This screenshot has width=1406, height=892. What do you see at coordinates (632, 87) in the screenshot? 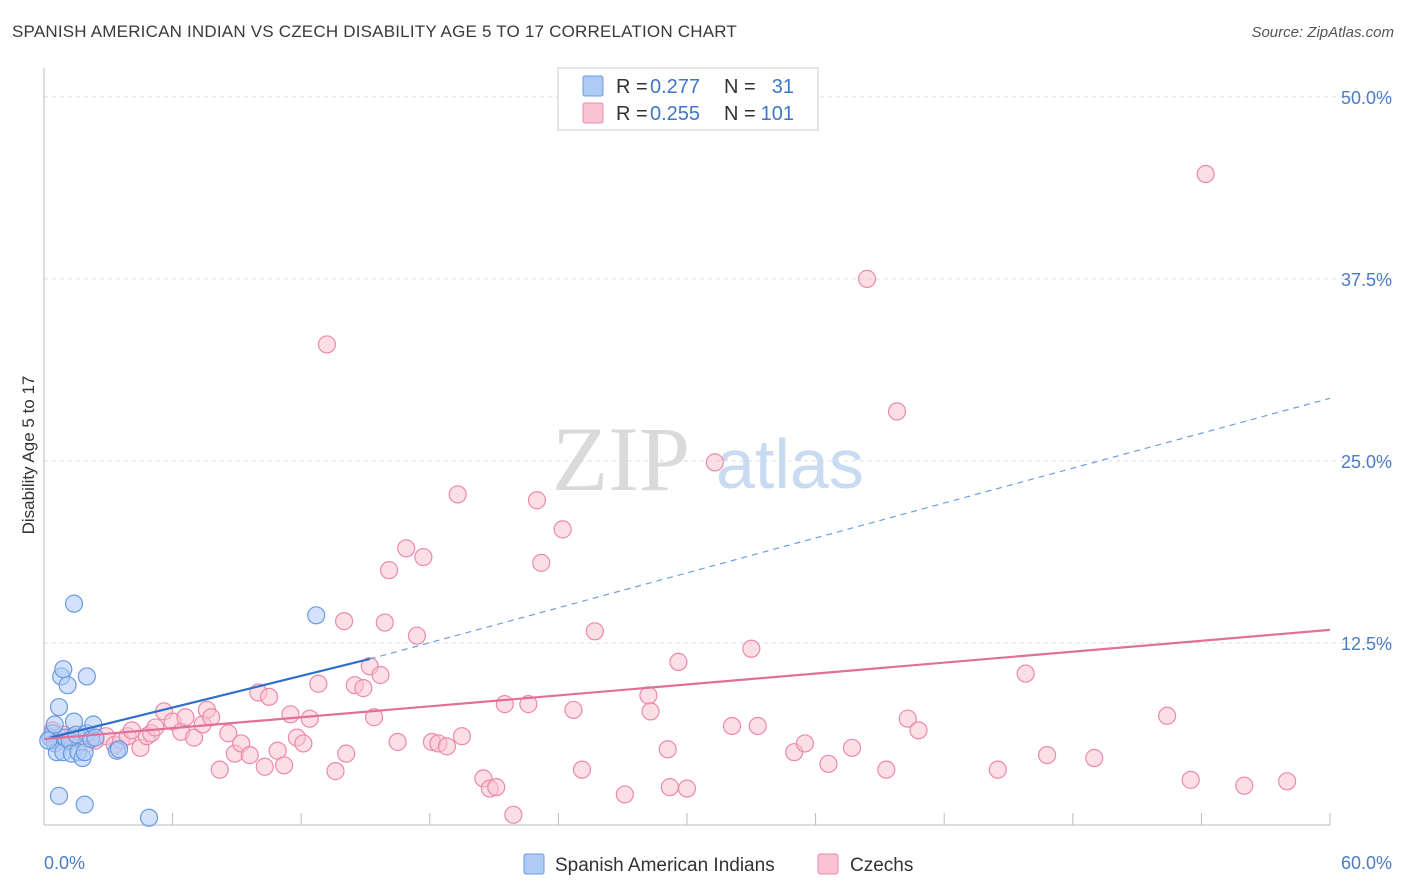
I see `legend-r-label-1: R =` at bounding box center [632, 87].